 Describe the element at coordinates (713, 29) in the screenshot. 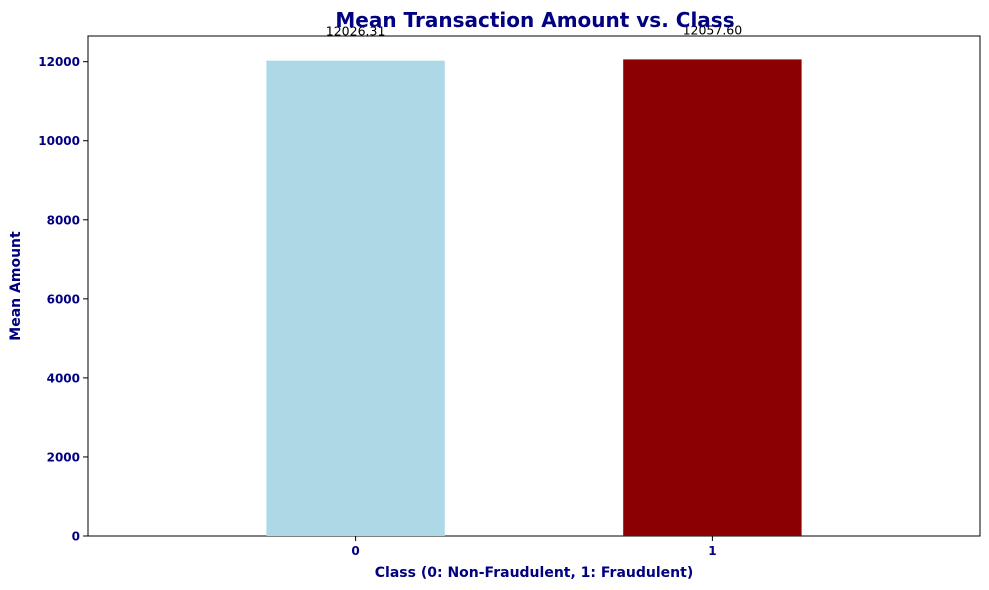

I see `value-label-class-1: 12057.60` at that location.